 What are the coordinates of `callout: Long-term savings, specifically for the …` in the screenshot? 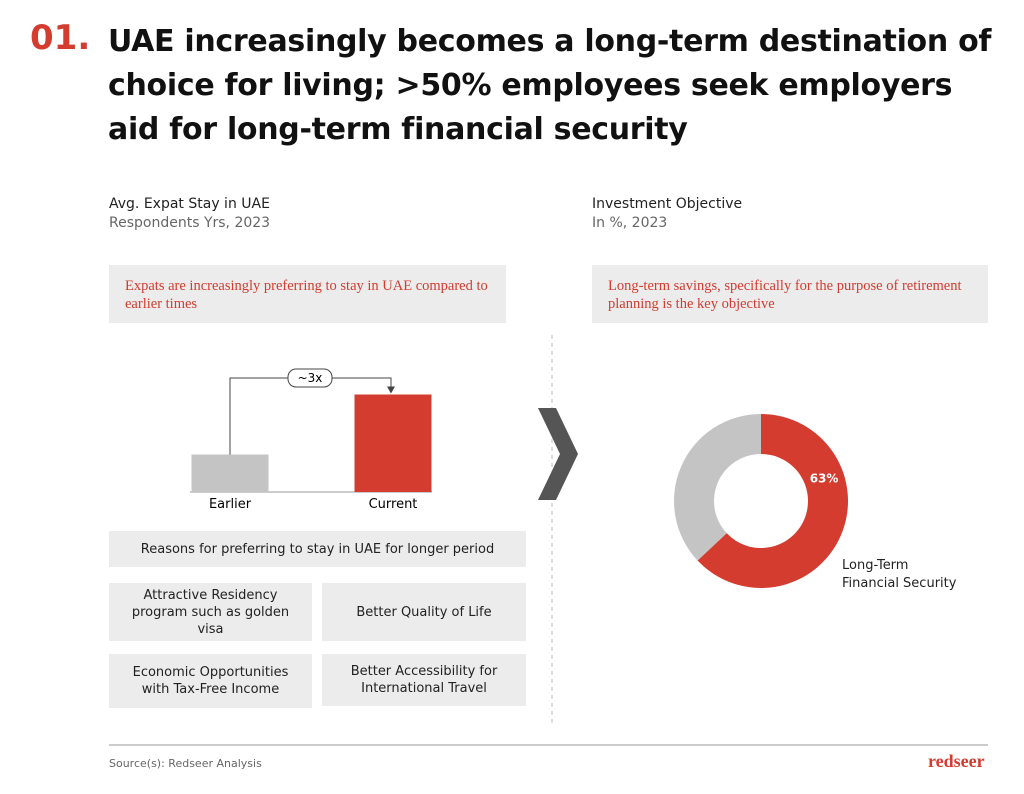 It's located at (790, 294).